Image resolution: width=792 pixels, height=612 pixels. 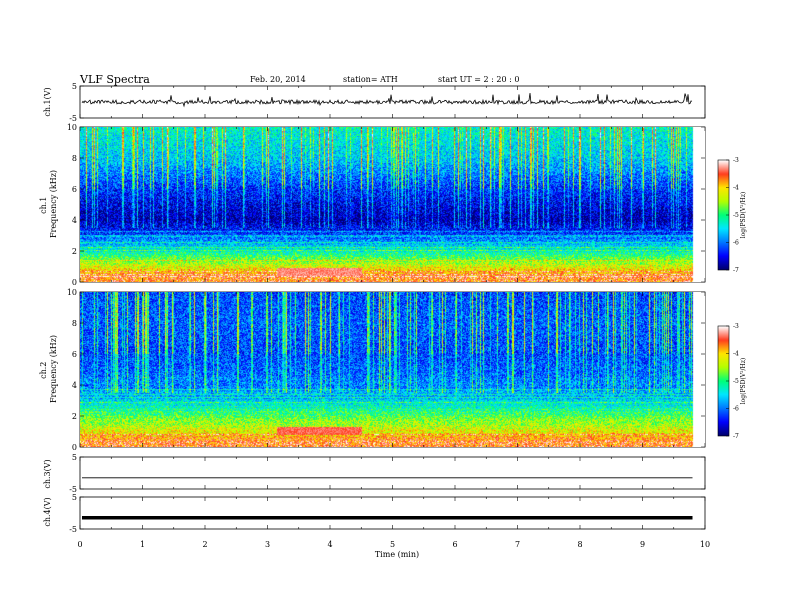 I want to click on x-tick-label: 9, so click(x=642, y=544).